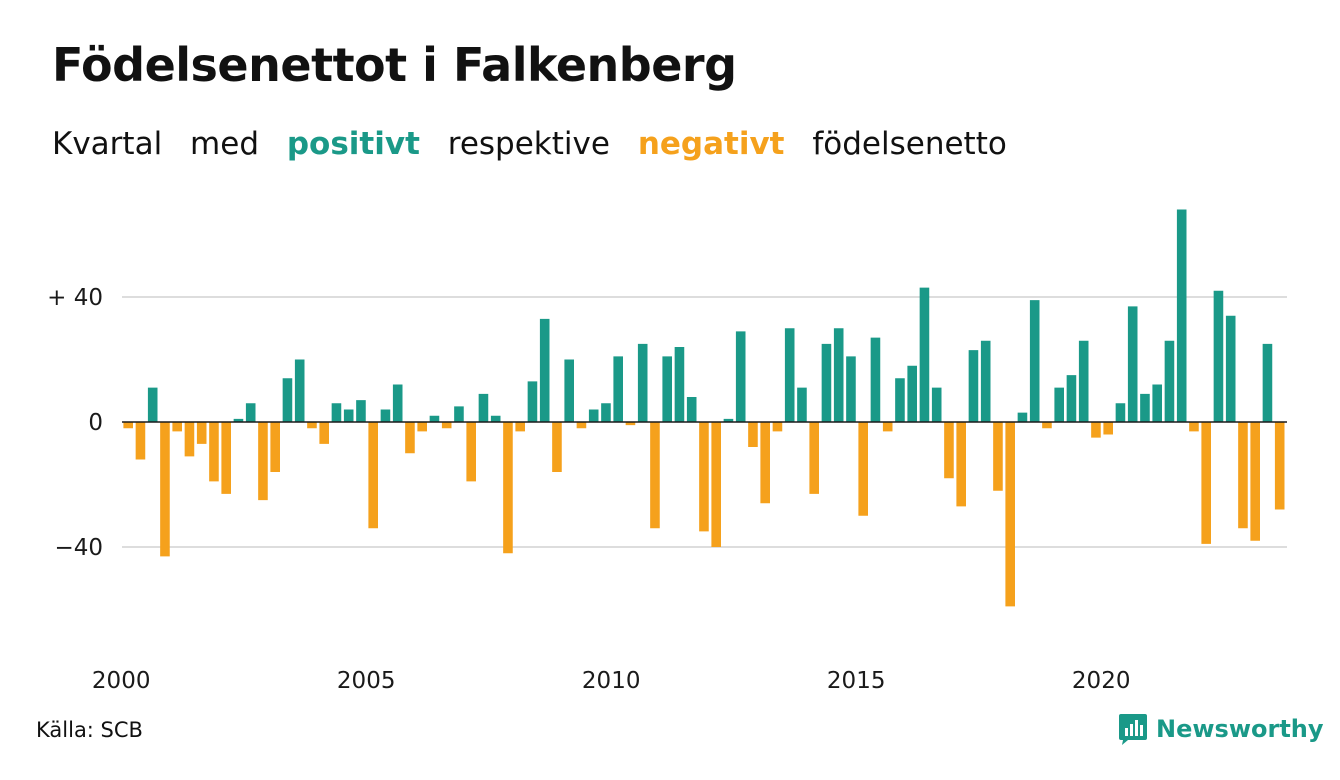 The height and width of the screenshot is (780, 1340). I want to click on y-tick-label: −40, so click(78, 548).